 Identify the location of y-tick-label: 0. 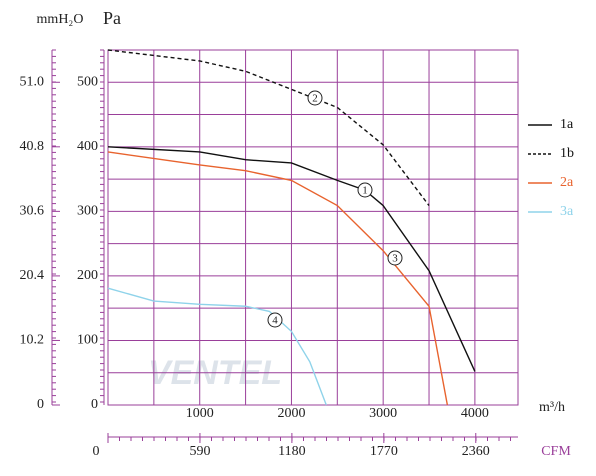
(94, 404).